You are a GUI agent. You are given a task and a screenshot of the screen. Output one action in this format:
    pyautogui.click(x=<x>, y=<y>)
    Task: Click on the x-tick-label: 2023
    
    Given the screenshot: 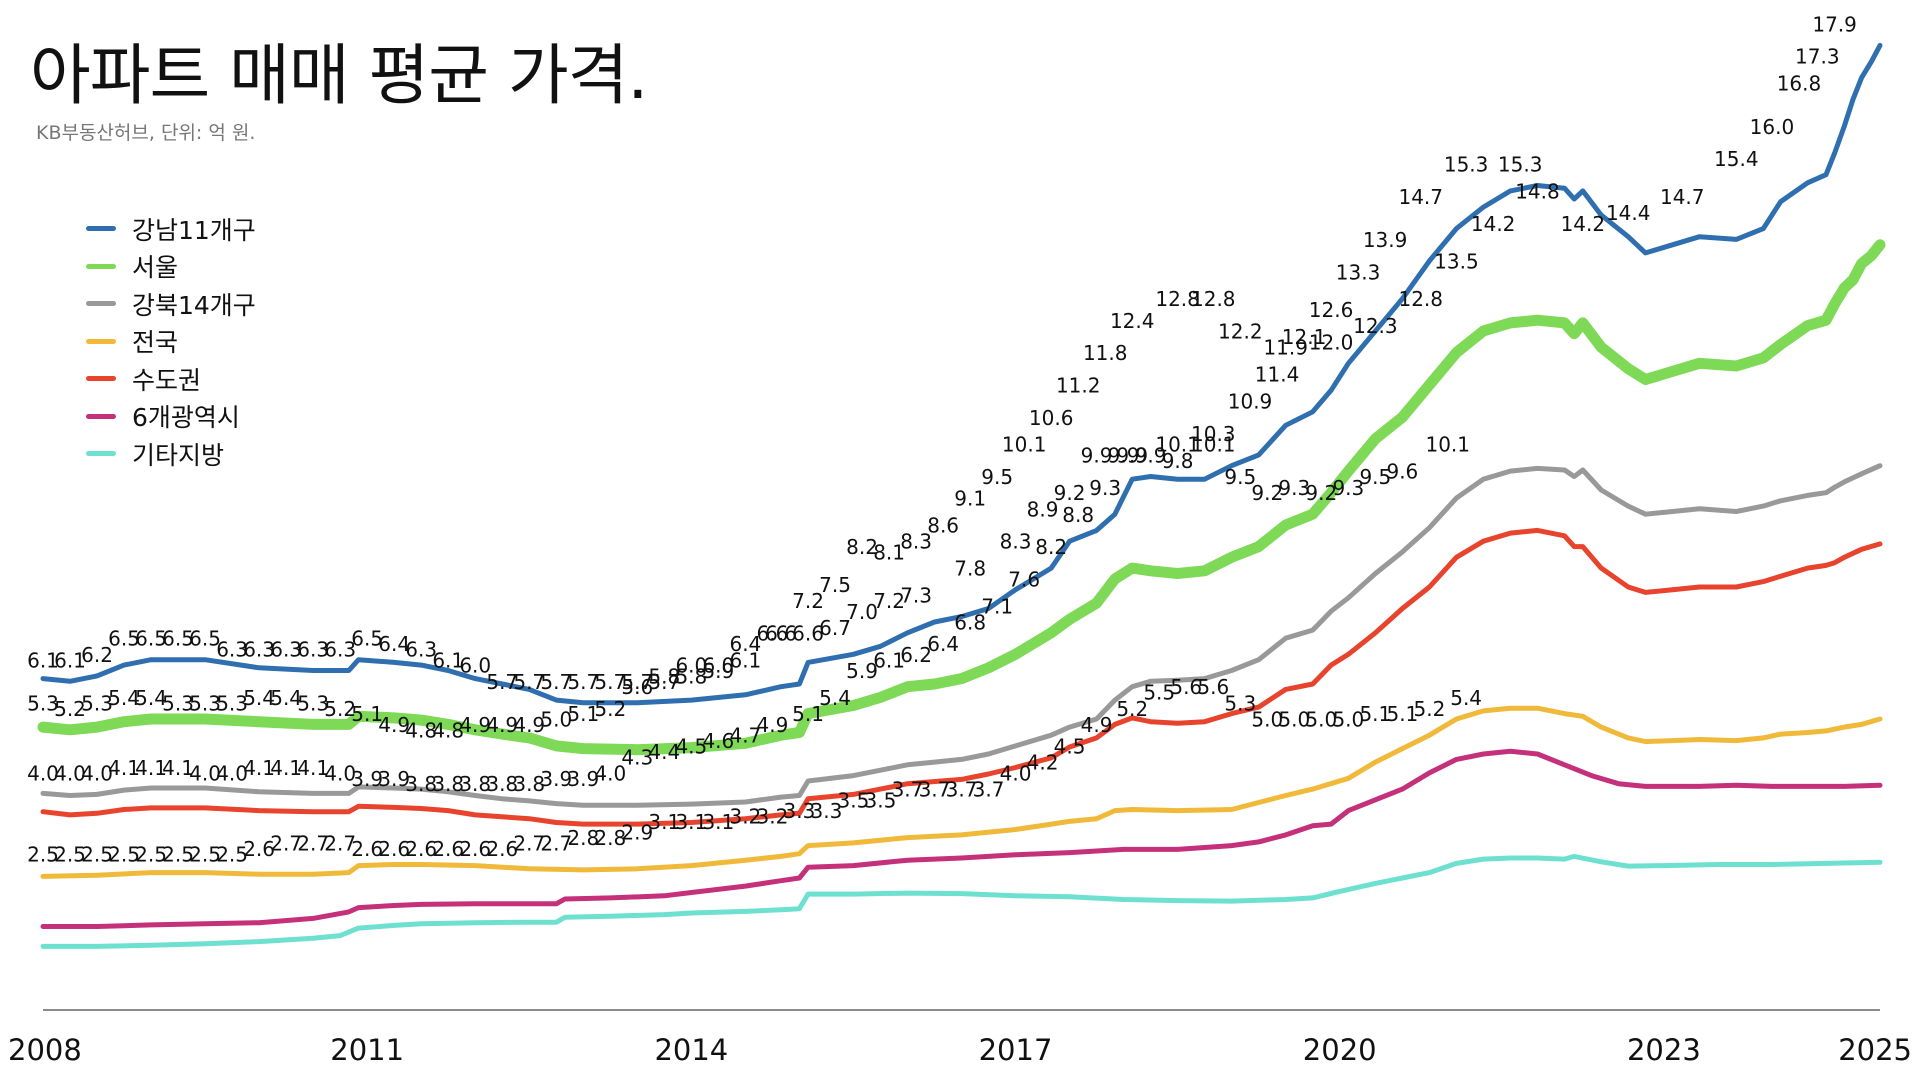 What is the action you would take?
    pyautogui.click(x=1664, y=1050)
    